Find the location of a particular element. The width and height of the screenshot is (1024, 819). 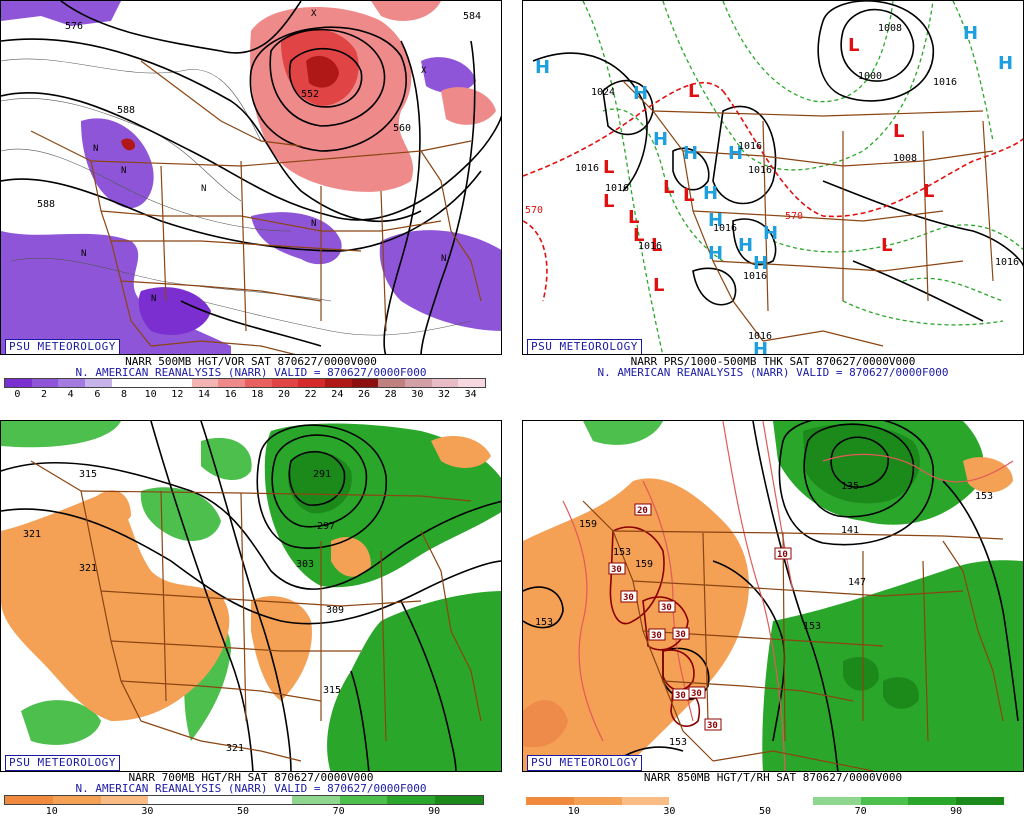

contour-label: 159 is located at coordinates (588, 524).